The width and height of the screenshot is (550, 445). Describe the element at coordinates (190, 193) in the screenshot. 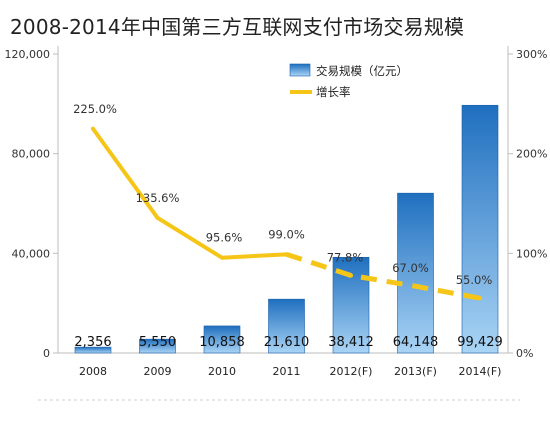

I see `growth-line-solid` at that location.